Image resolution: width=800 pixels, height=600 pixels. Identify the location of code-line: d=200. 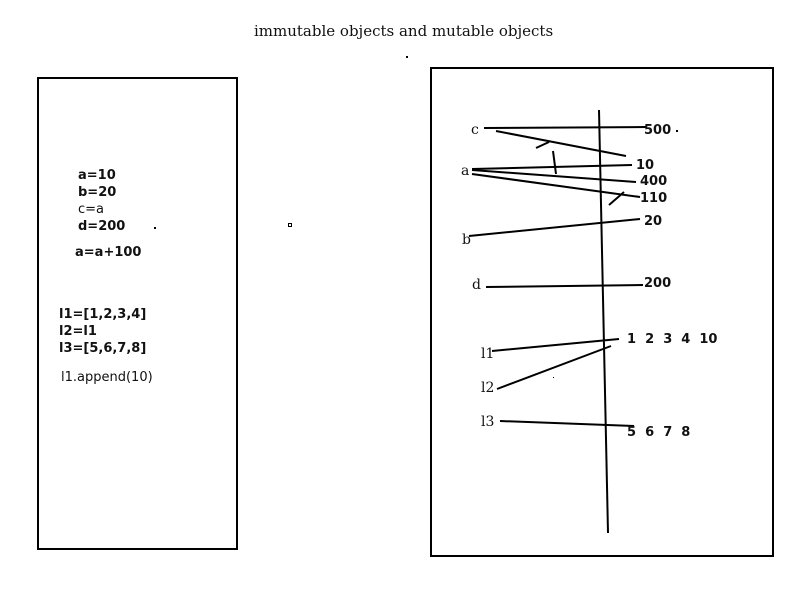
(102, 226).